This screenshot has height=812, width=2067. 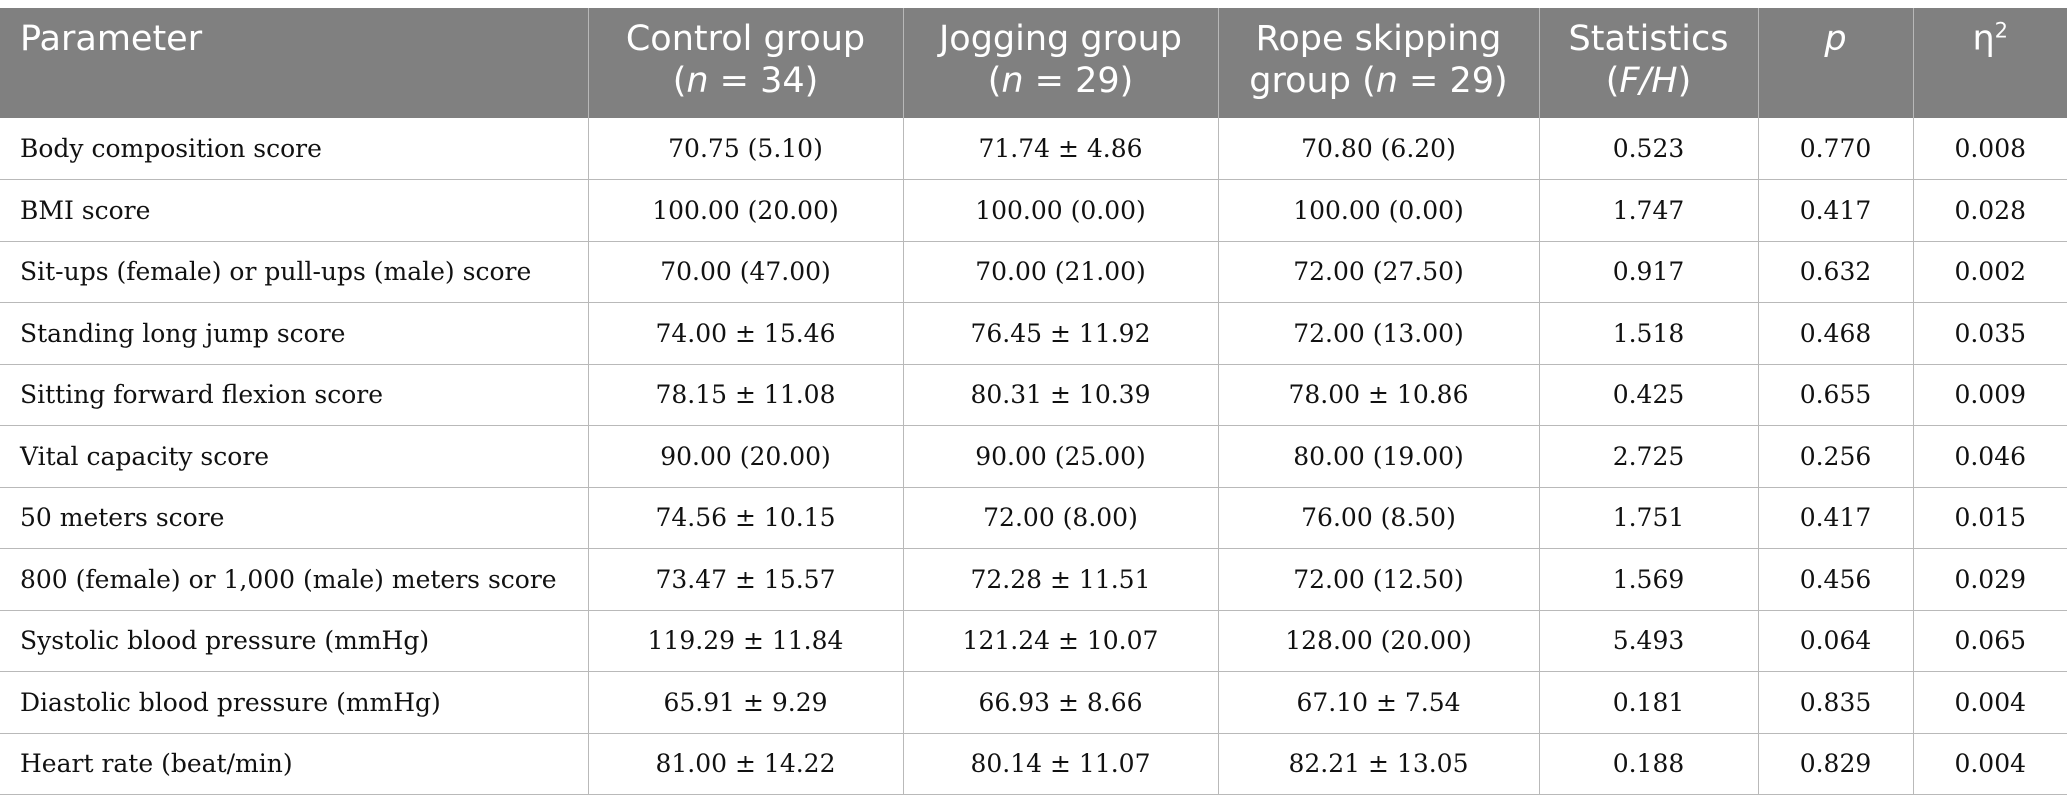 What do you see at coordinates (1378, 456) in the screenshot?
I see `rope-skipping-cell: 80.00 (19.00)` at bounding box center [1378, 456].